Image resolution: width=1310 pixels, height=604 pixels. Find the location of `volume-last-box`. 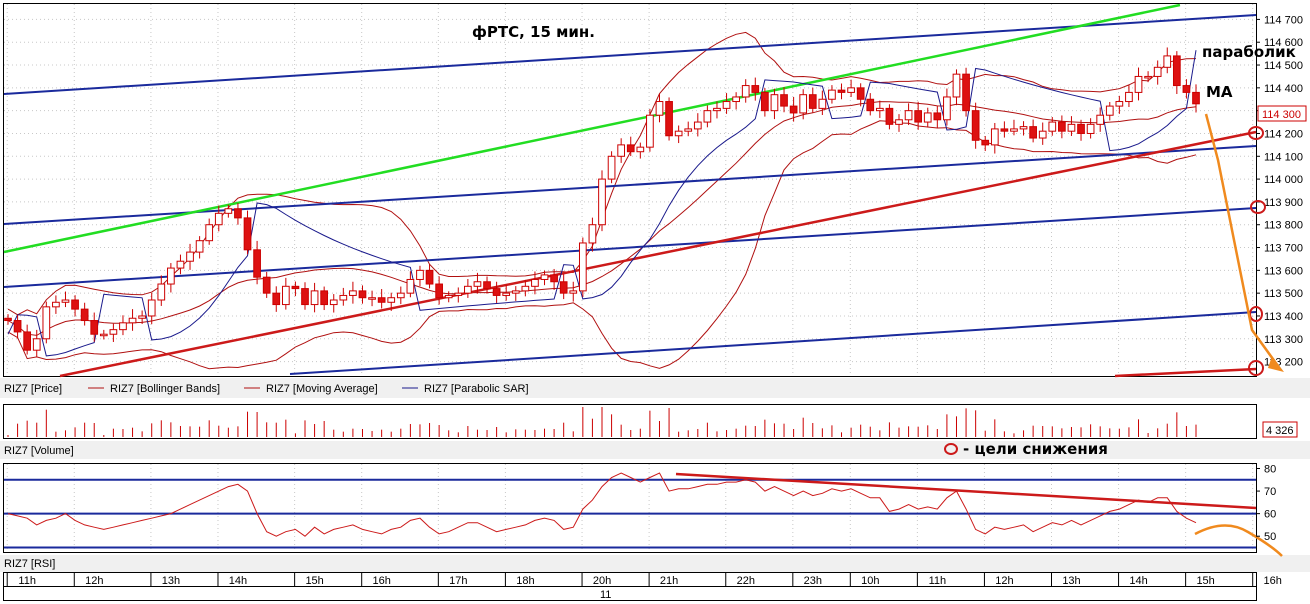

volume-last-box is located at coordinates (1280, 429).